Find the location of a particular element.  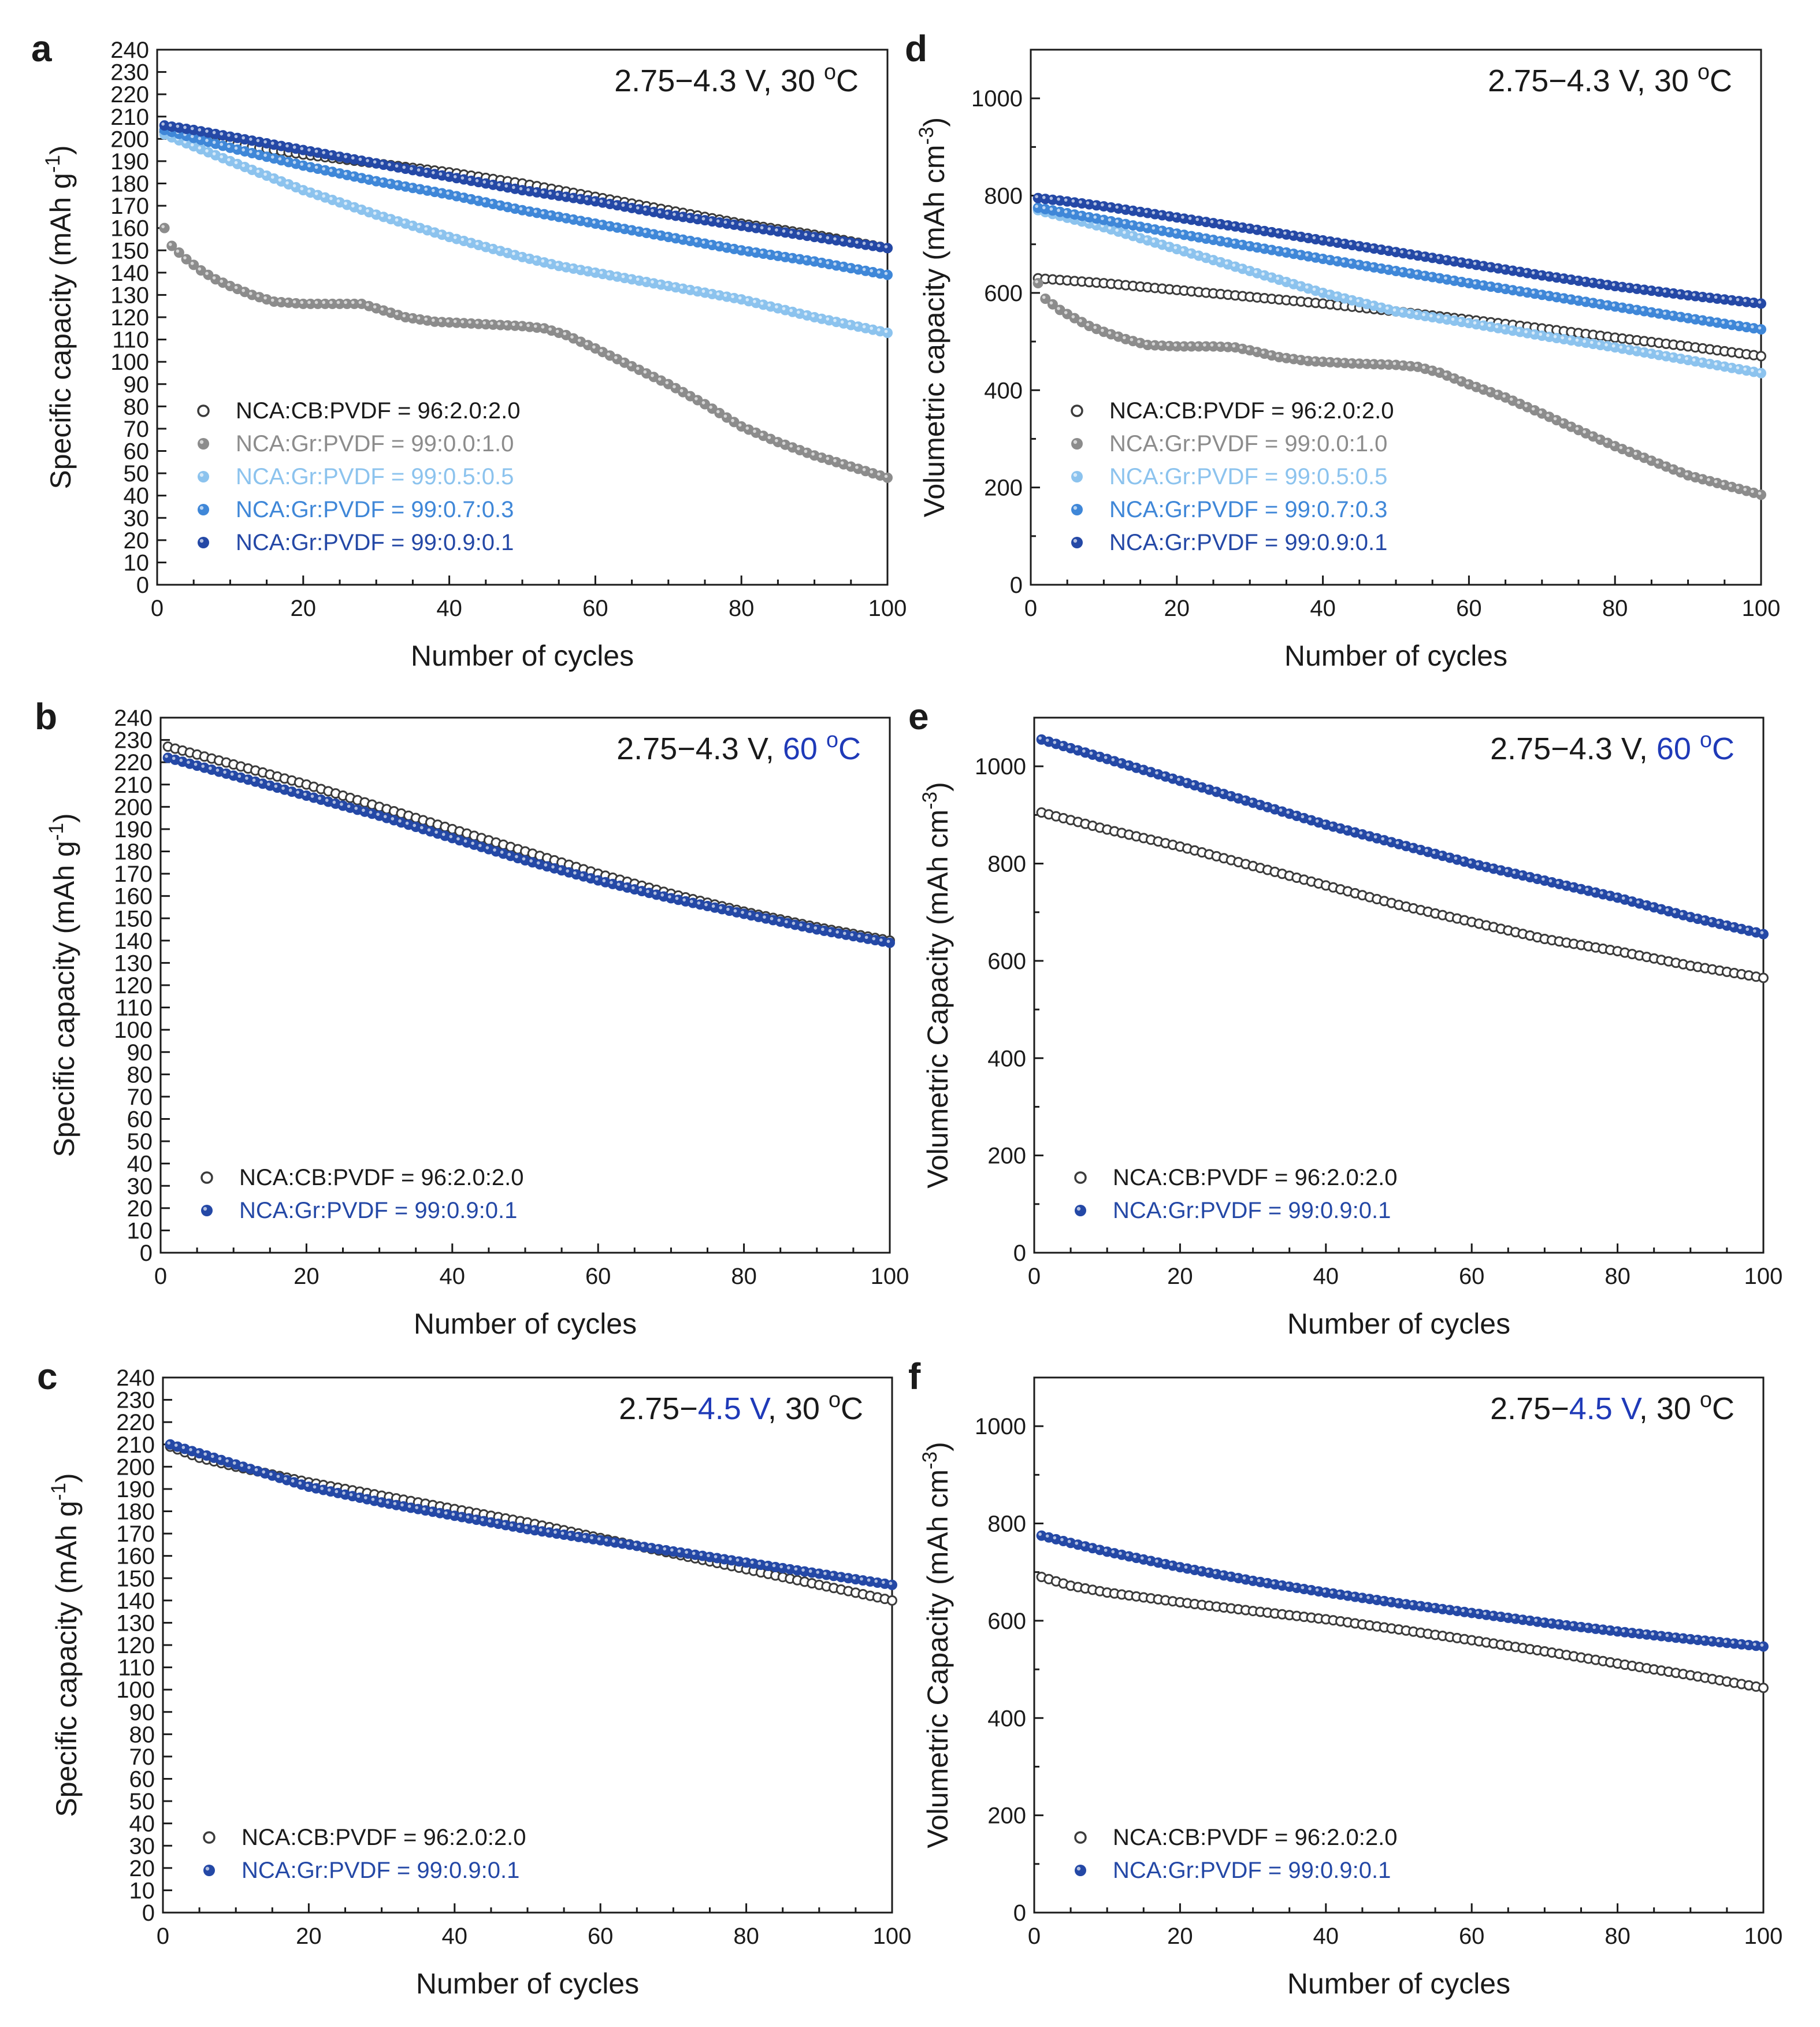

y-tick-label: 120 is located at coordinates (129, 318).